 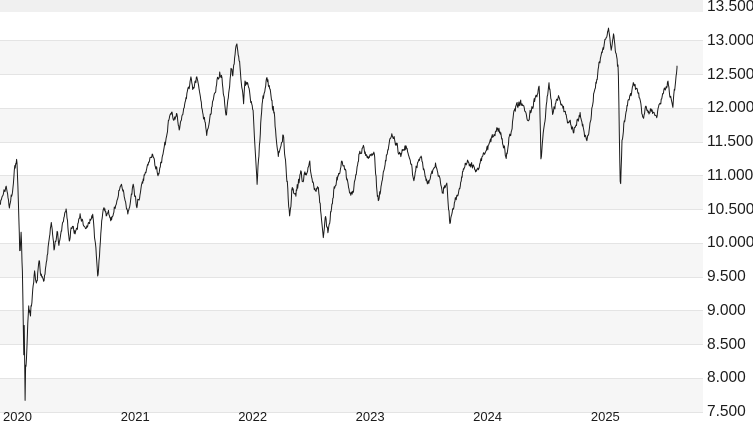 What do you see at coordinates (730, 175) in the screenshot?
I see `y-axis-label: 11.000` at bounding box center [730, 175].